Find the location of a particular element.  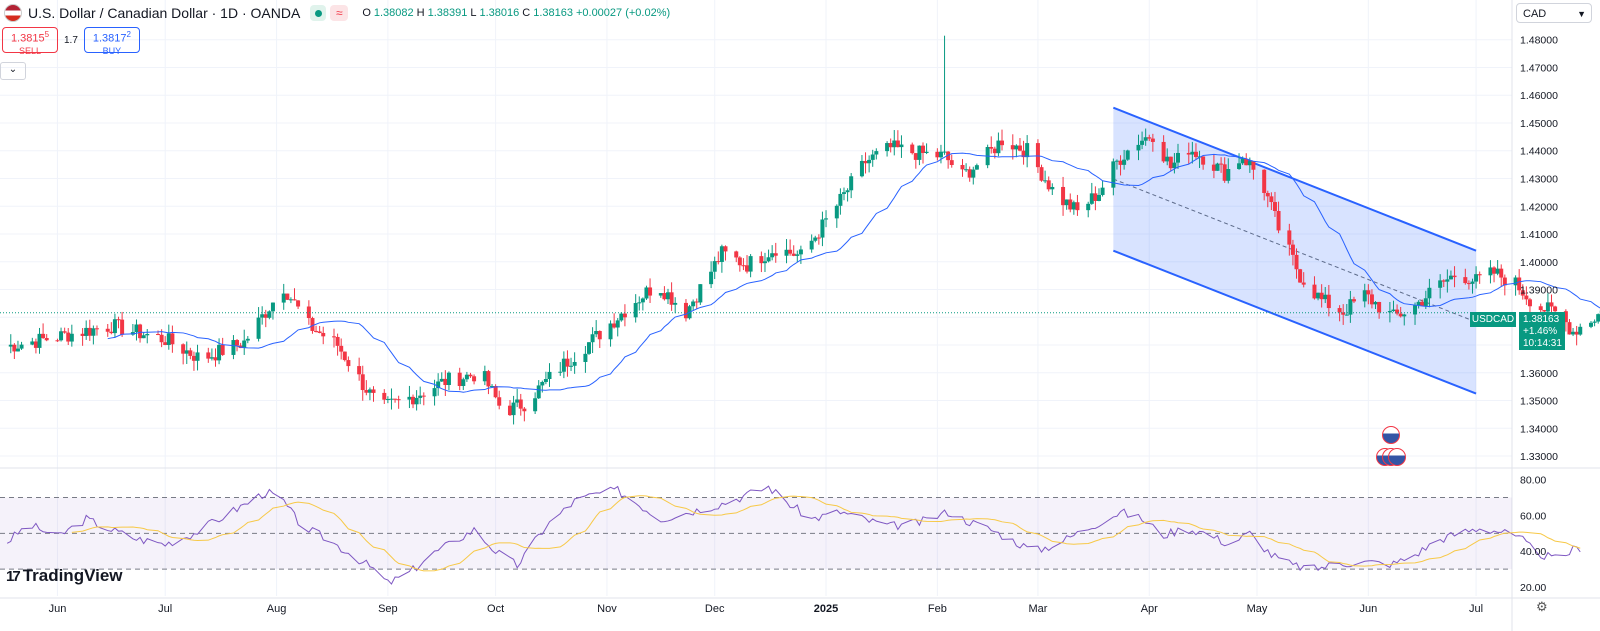

currency-selector: CAD ▼ is located at coordinates (1554, 13).